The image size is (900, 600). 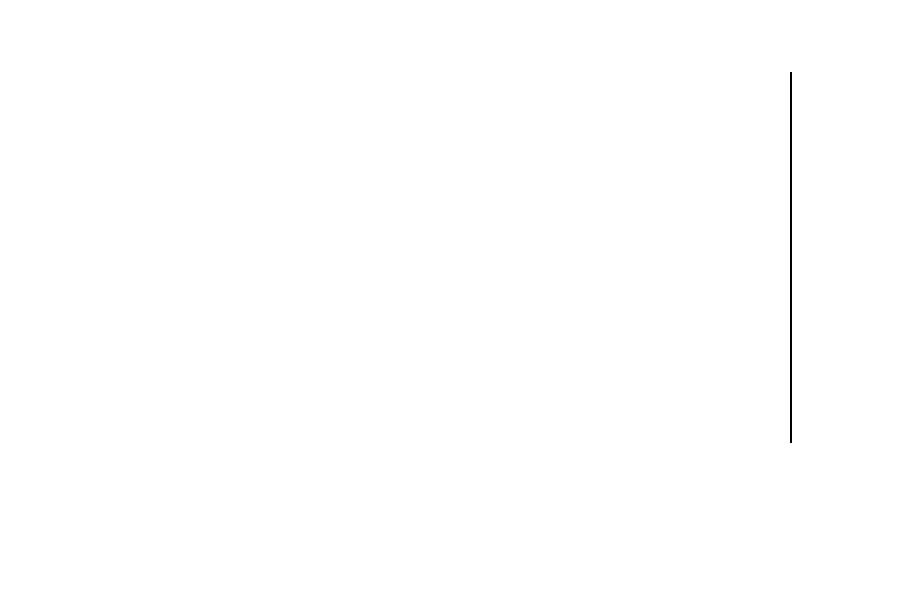 I want to click on plot-frame-right-border, so click(x=791, y=257).